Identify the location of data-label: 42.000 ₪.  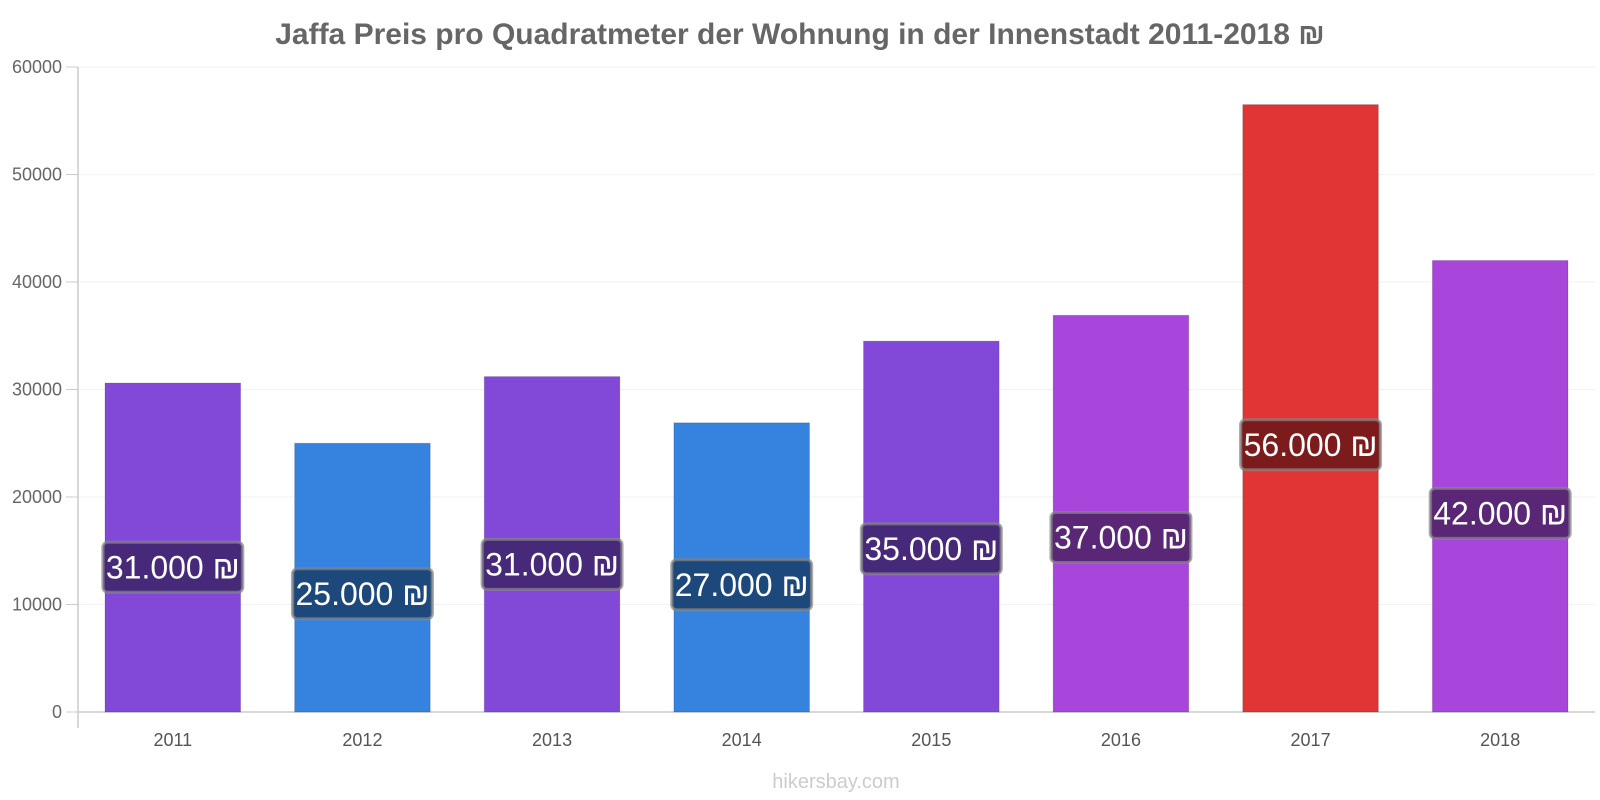
(1500, 513).